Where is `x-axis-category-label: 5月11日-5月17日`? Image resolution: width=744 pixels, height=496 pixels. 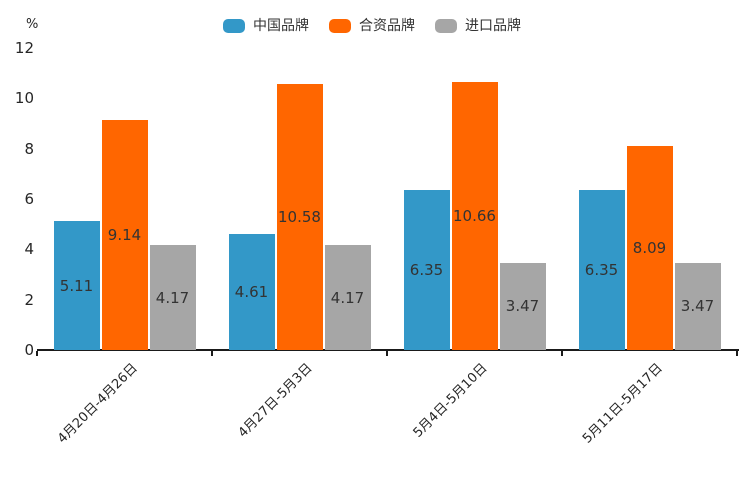 x-axis-category-label: 5月11日-5月17日 is located at coordinates (623, 403).